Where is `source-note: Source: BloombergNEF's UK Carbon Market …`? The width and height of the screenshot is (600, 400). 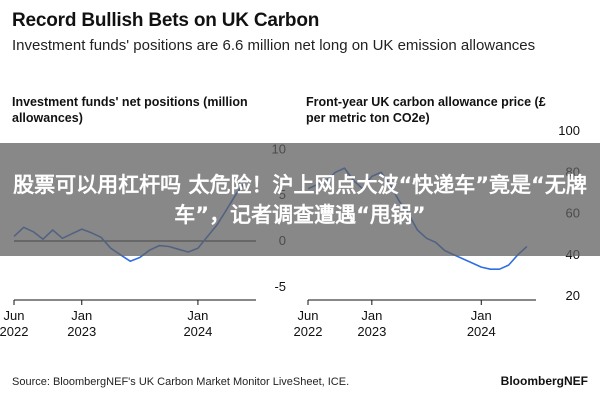 source-note: Source: BloombergNEF's UK Carbon Market … is located at coordinates (181, 382).